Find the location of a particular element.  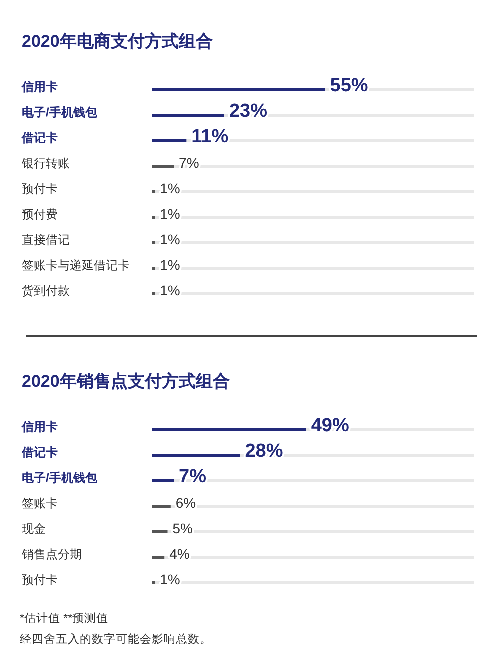

chart-title: 2020年销售点支付方式组合 is located at coordinates (126, 381).